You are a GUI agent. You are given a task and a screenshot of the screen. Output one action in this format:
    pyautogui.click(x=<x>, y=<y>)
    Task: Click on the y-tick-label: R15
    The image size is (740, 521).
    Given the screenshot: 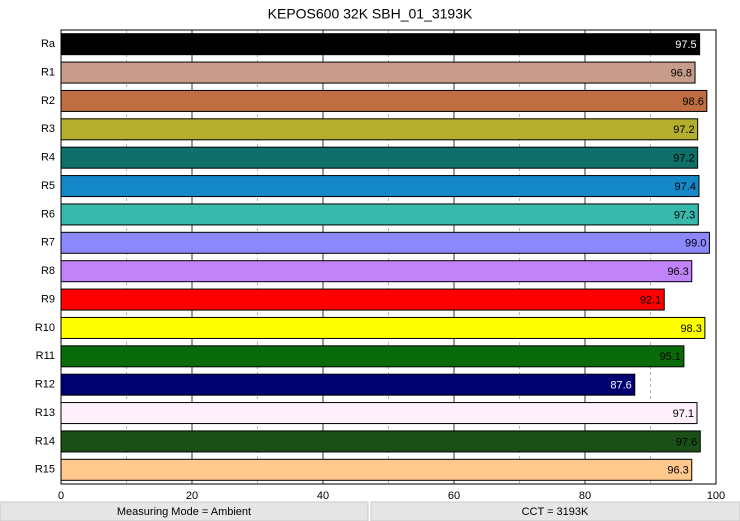 What is the action you would take?
    pyautogui.click(x=45, y=470)
    